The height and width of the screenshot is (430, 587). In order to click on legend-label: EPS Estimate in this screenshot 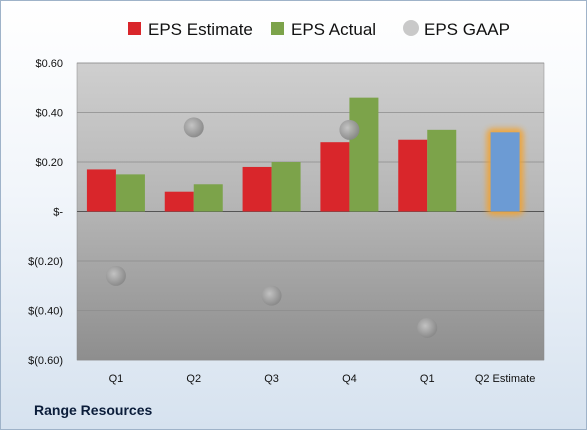, I will do `click(200, 29)`.